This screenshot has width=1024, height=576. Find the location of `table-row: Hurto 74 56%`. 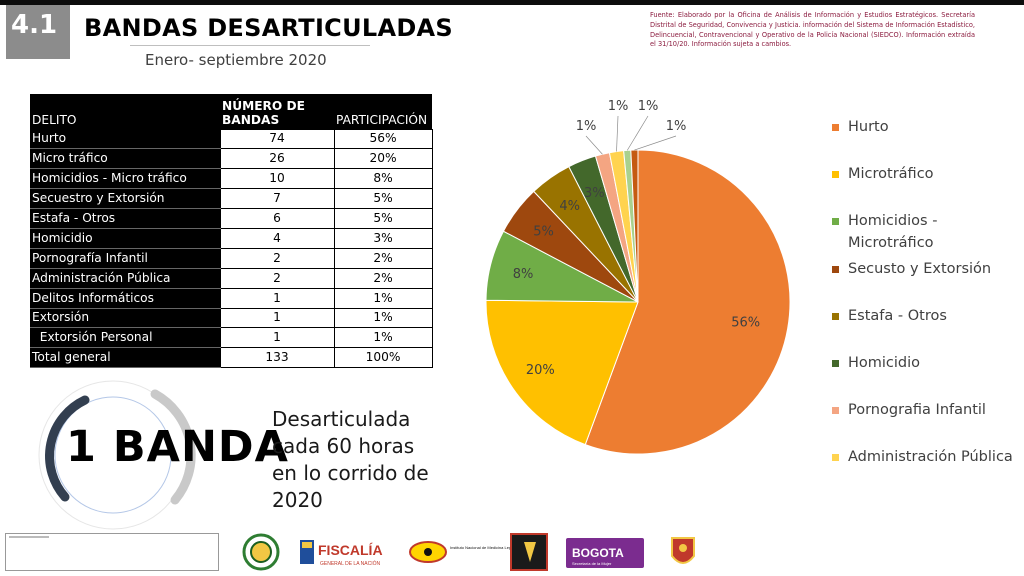

table-row: Hurto 74 56% is located at coordinates (231, 139).